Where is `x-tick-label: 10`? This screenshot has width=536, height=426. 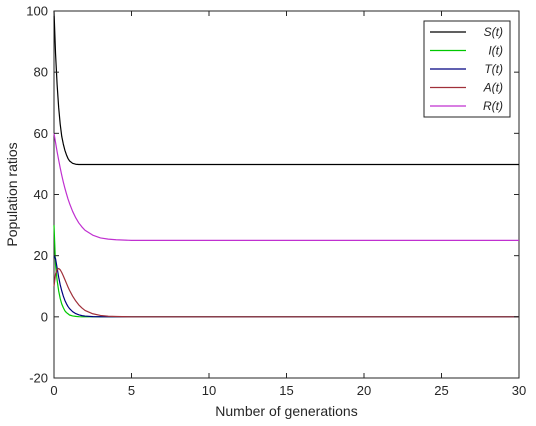 x-tick-label: 10 is located at coordinates (209, 390).